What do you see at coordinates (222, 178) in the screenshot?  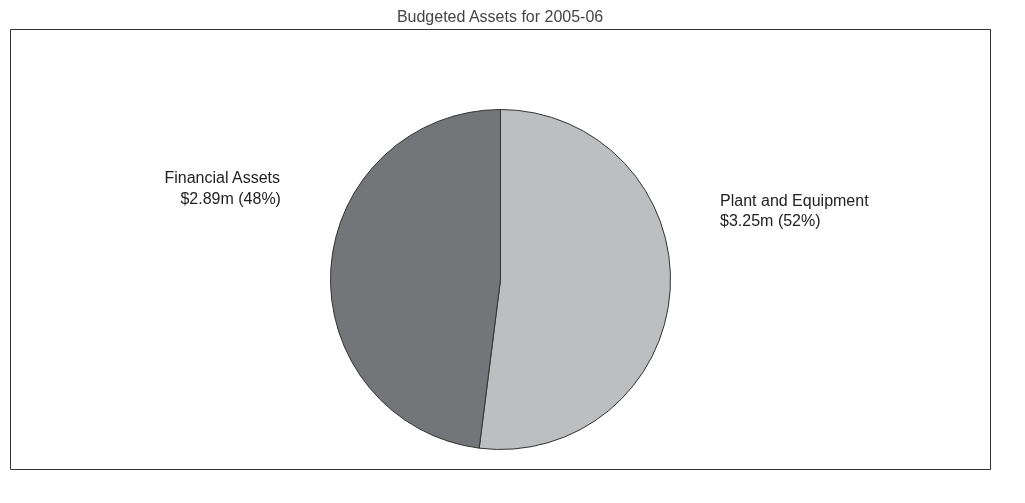 I see `slice-label: Financial Assets` at bounding box center [222, 178].